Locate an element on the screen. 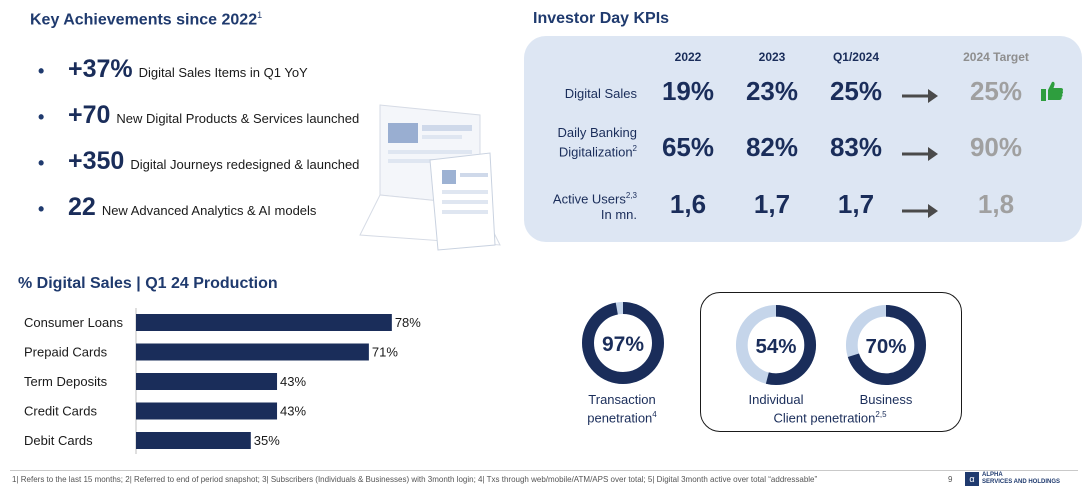 This screenshot has height=496, width=1089. kpi-row-label: Digital Sales is located at coordinates (600, 93).